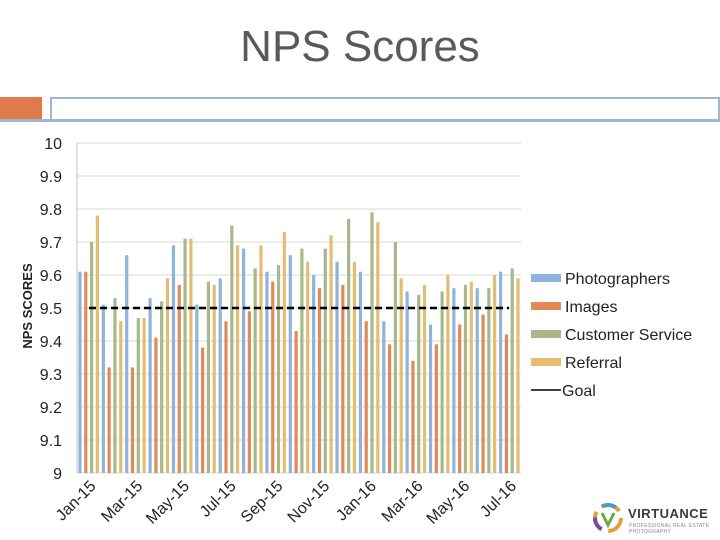  What do you see at coordinates (51, 408) in the screenshot?
I see `y-tick-label: 9.2` at bounding box center [51, 408].